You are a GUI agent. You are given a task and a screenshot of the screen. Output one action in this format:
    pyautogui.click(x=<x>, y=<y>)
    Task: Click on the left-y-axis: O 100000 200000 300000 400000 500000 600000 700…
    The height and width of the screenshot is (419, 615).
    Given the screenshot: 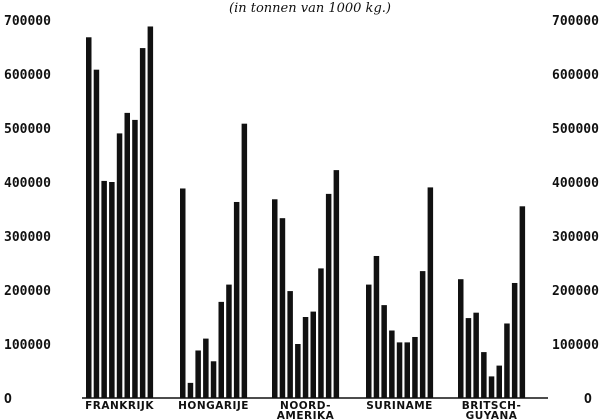 What is the action you would take?
    pyautogui.click(x=27, y=210)
    